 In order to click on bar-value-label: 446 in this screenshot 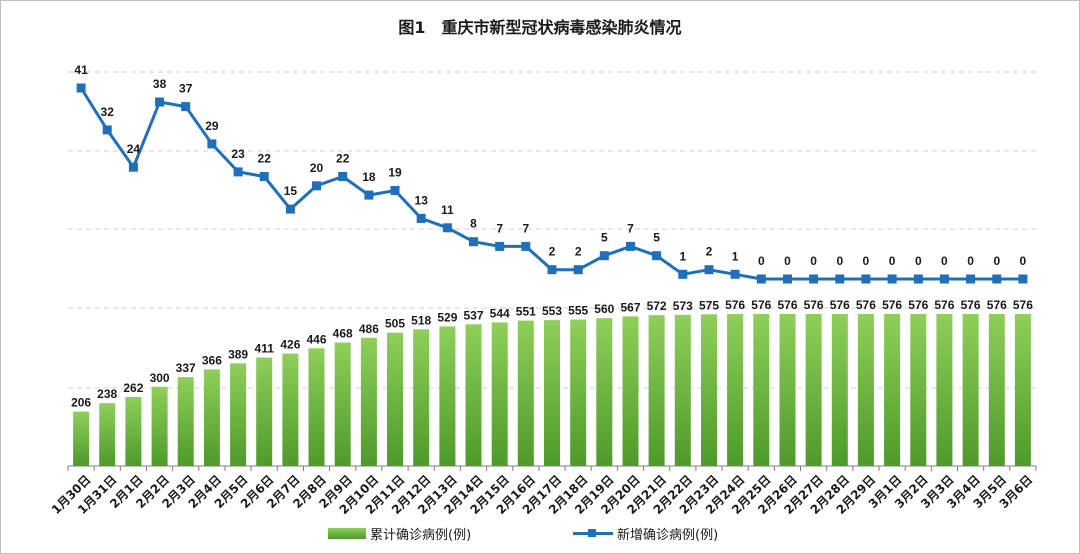, I will do `click(316, 339)`.